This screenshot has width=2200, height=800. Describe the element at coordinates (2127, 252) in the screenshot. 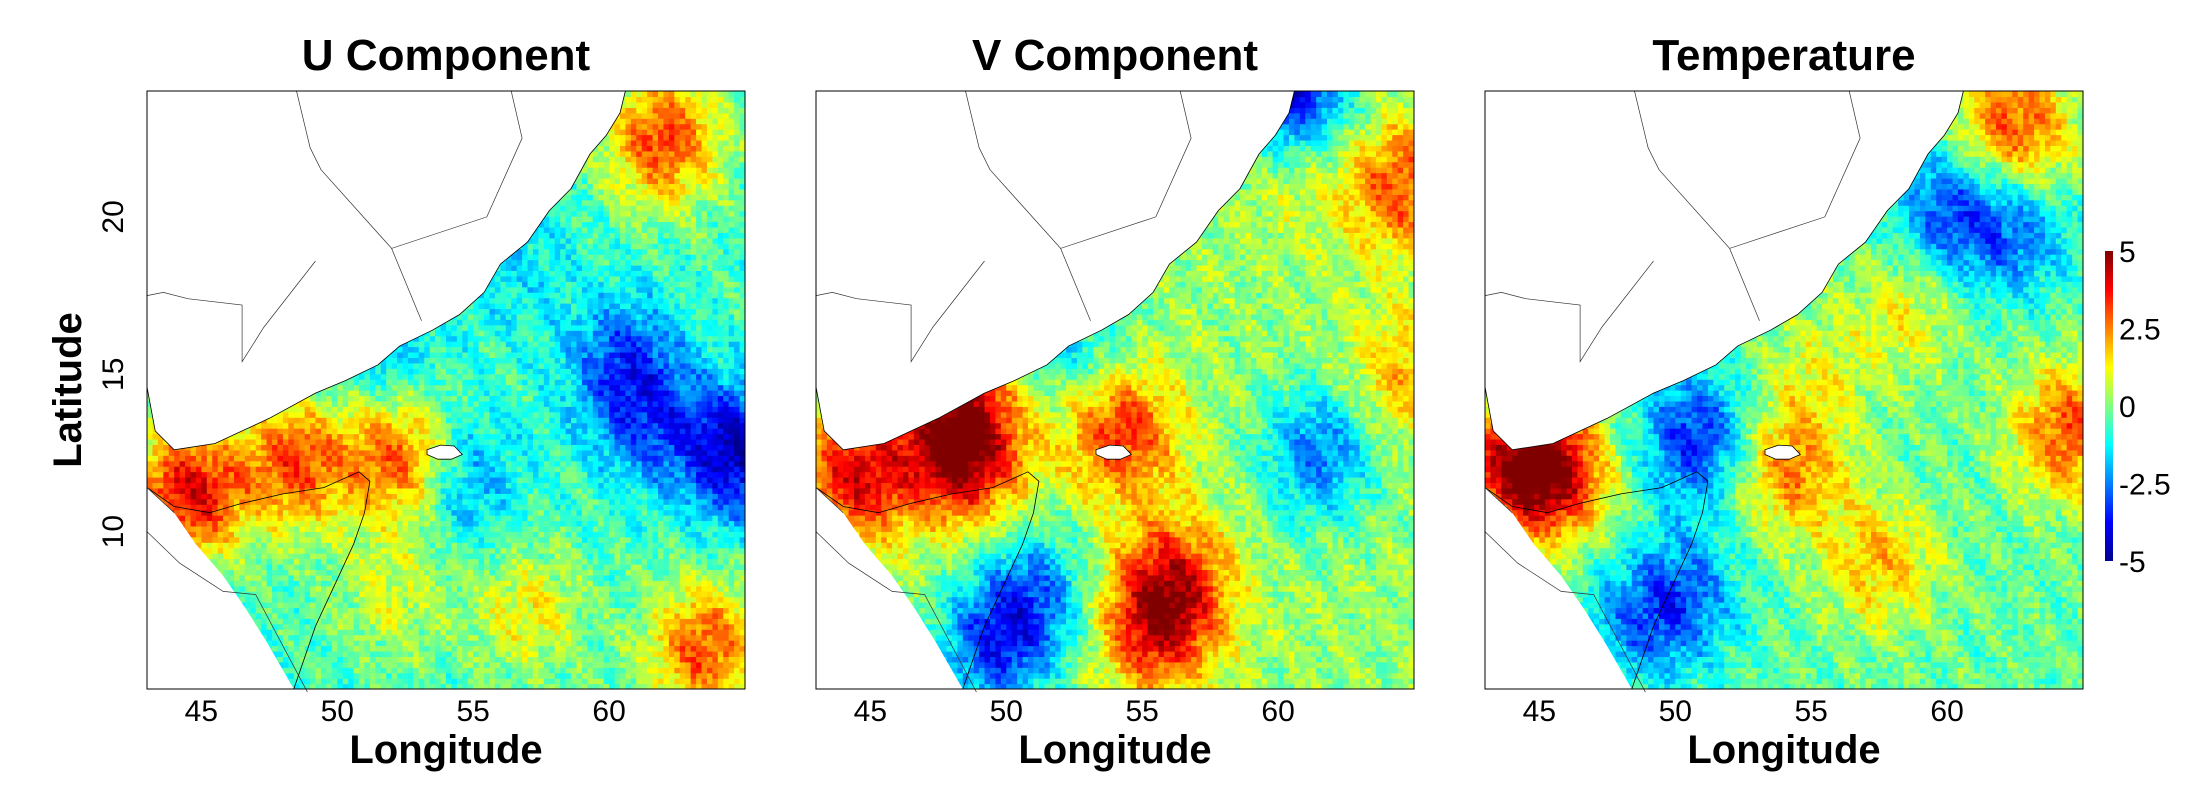

I see `colorbar-tick-label: 5` at that location.